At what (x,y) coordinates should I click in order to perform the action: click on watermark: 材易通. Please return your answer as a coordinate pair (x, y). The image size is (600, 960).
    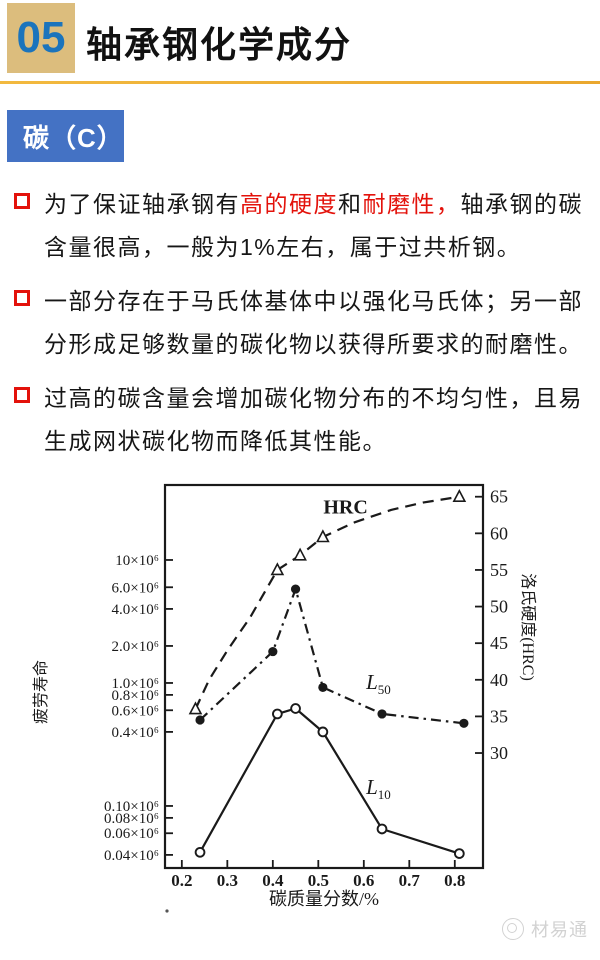
    Looking at the image, I should click on (545, 929).